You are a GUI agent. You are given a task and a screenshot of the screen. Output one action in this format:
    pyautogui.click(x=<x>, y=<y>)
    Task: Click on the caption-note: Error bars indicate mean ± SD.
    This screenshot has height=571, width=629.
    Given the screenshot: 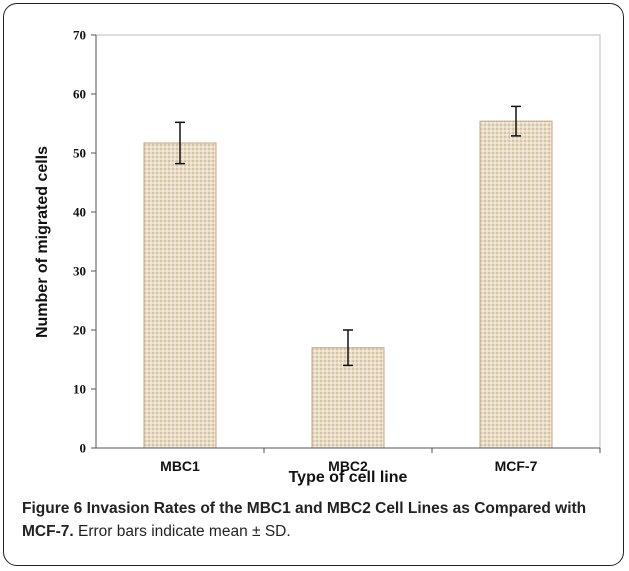 What is the action you would take?
    pyautogui.click(x=184, y=531)
    